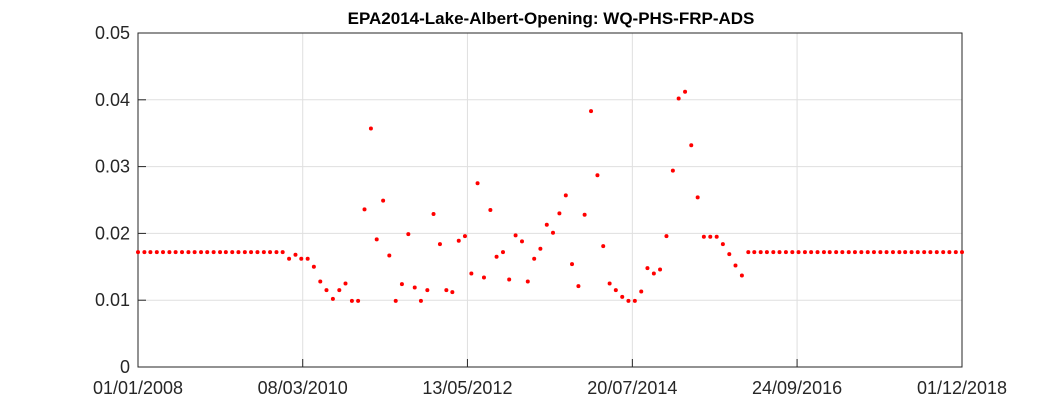 This screenshot has height=413, width=1063. What do you see at coordinates (112, 167) in the screenshot?
I see `y-tick-label: 0.03` at bounding box center [112, 167].